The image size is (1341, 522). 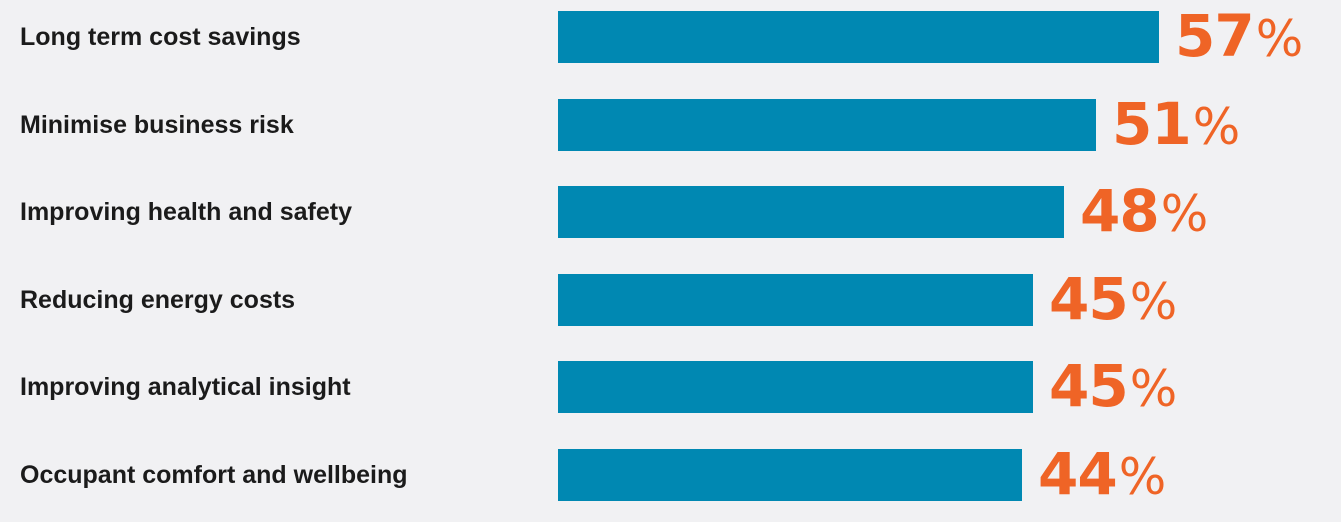 I want to click on value-label: 44%, so click(x=1102, y=474).